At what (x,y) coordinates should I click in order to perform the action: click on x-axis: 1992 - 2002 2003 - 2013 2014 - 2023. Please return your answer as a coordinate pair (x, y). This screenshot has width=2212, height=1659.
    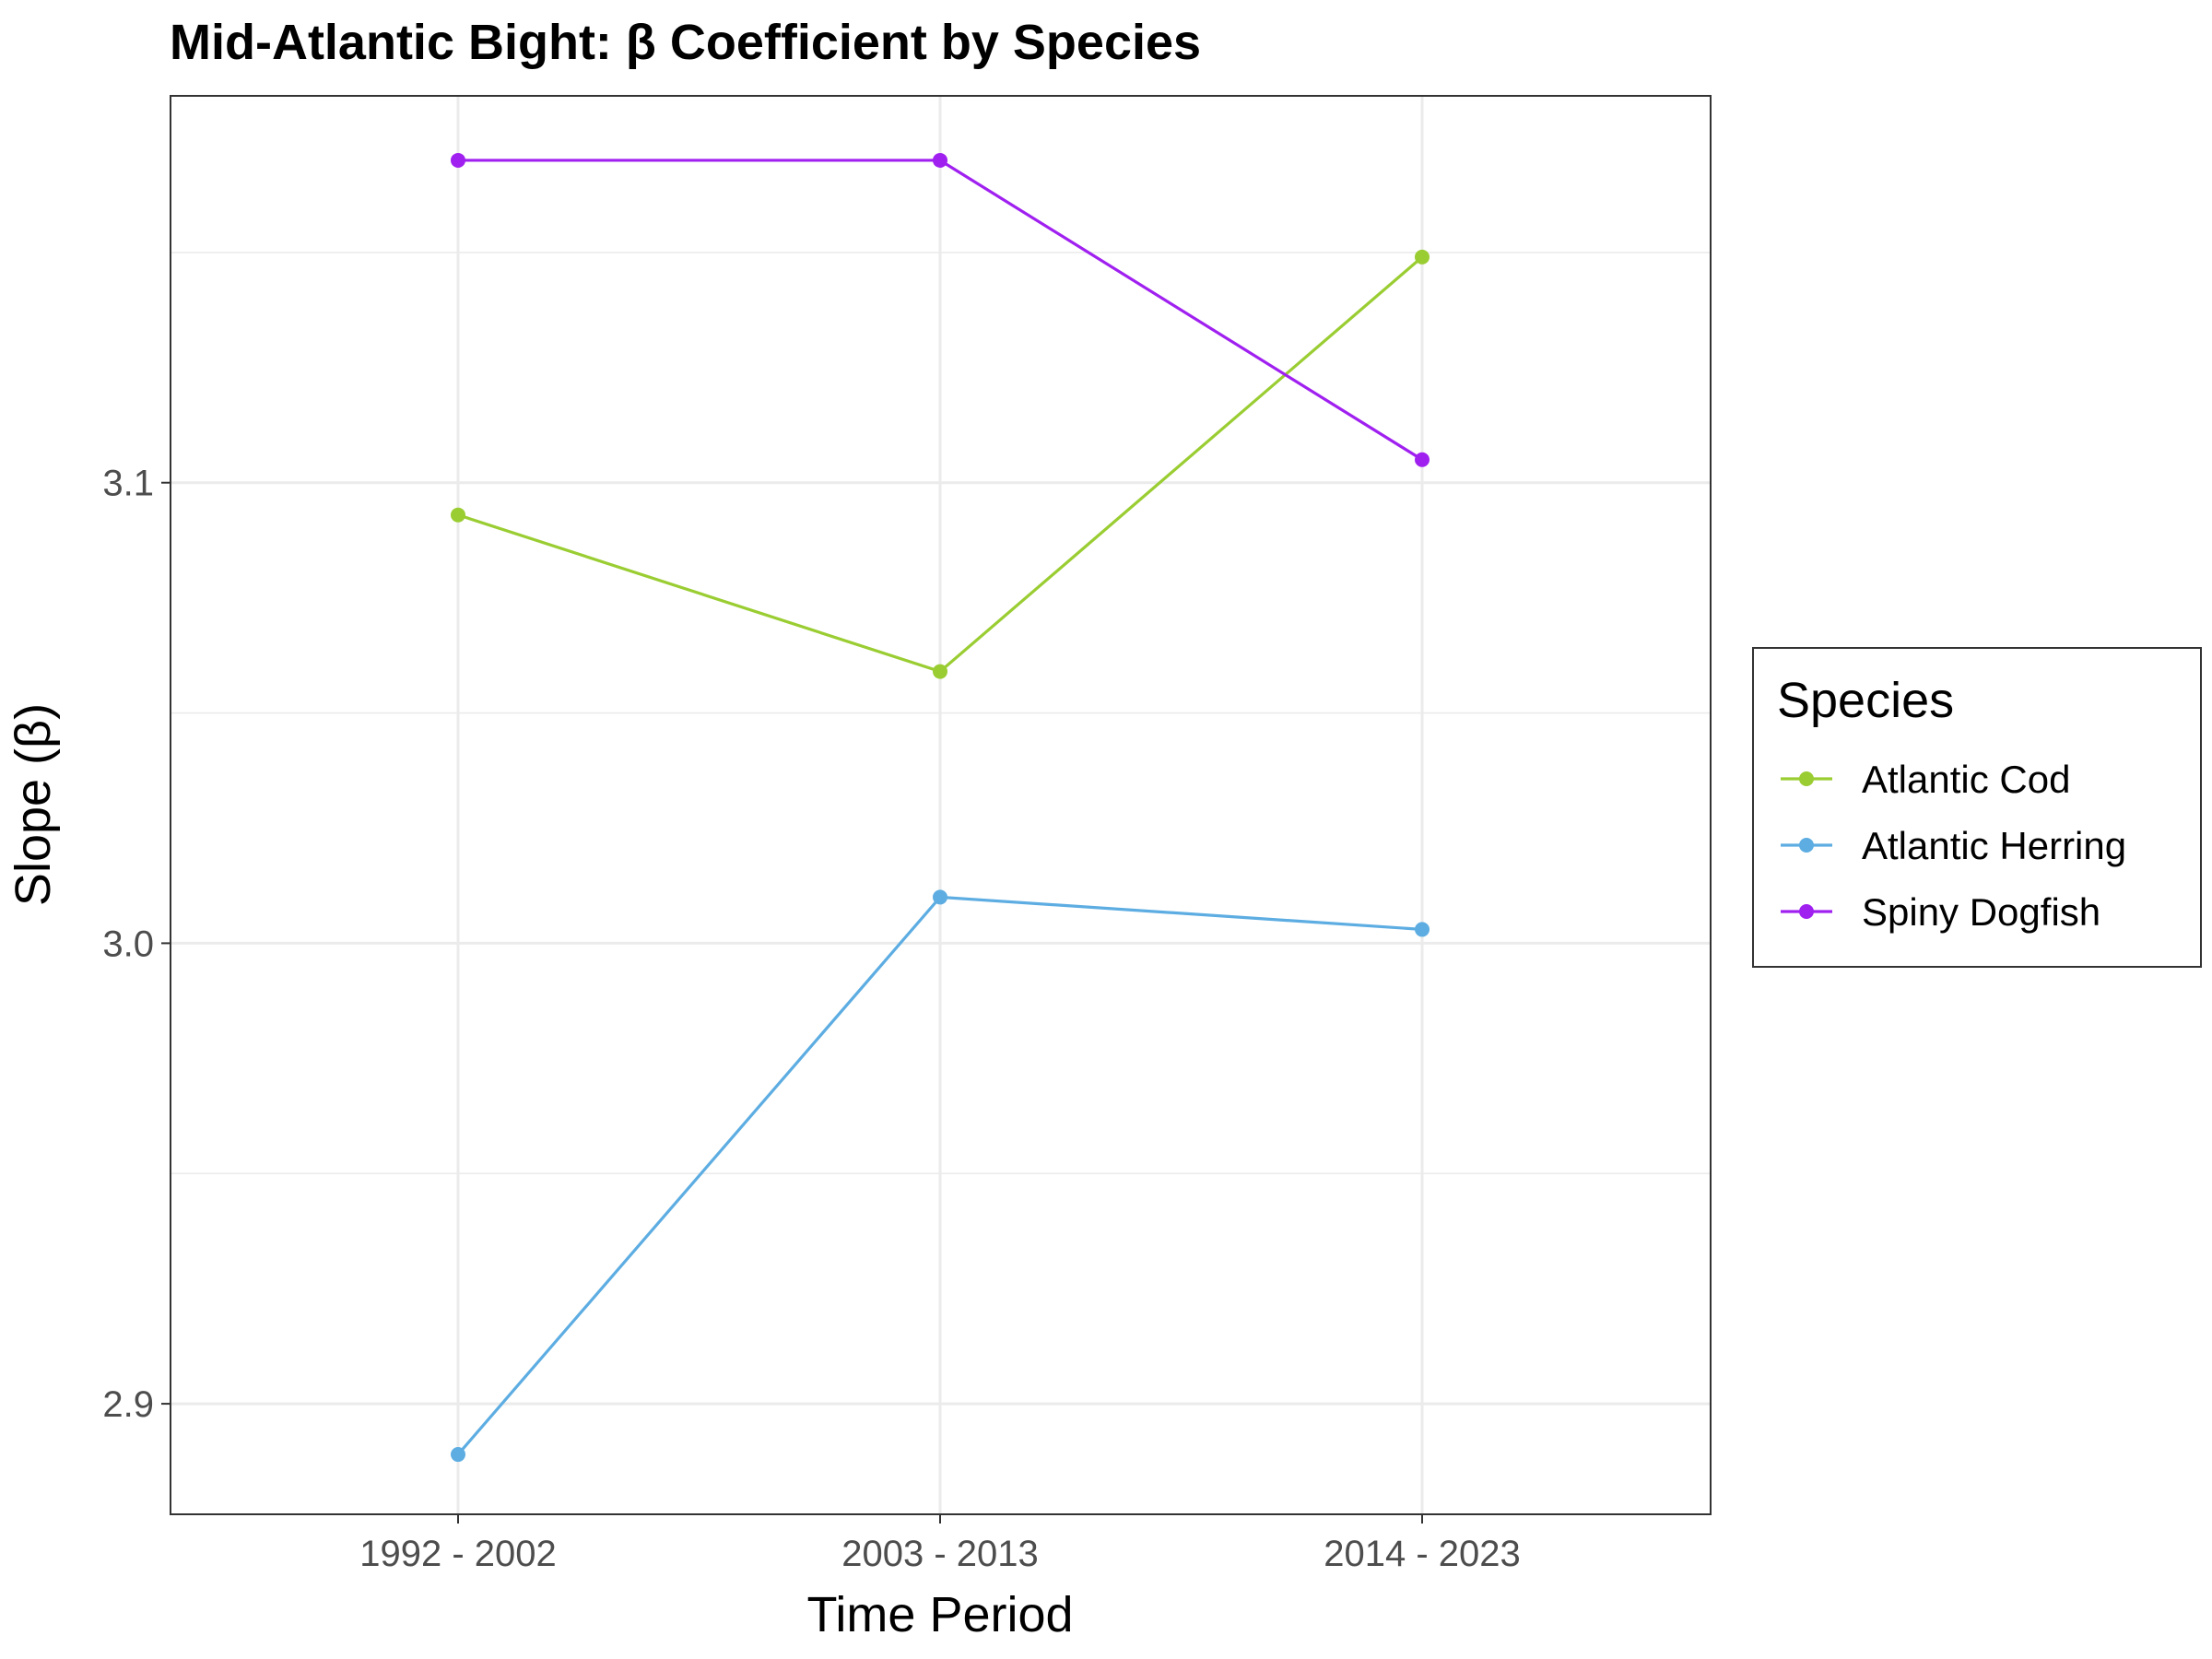
    Looking at the image, I should click on (940, 1544).